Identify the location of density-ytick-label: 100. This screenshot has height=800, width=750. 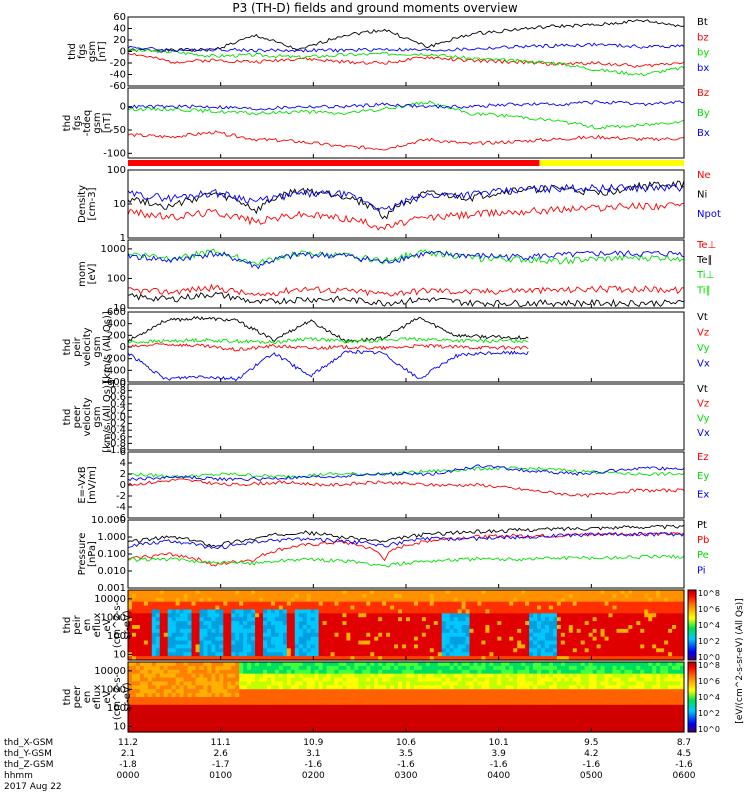
(116, 170).